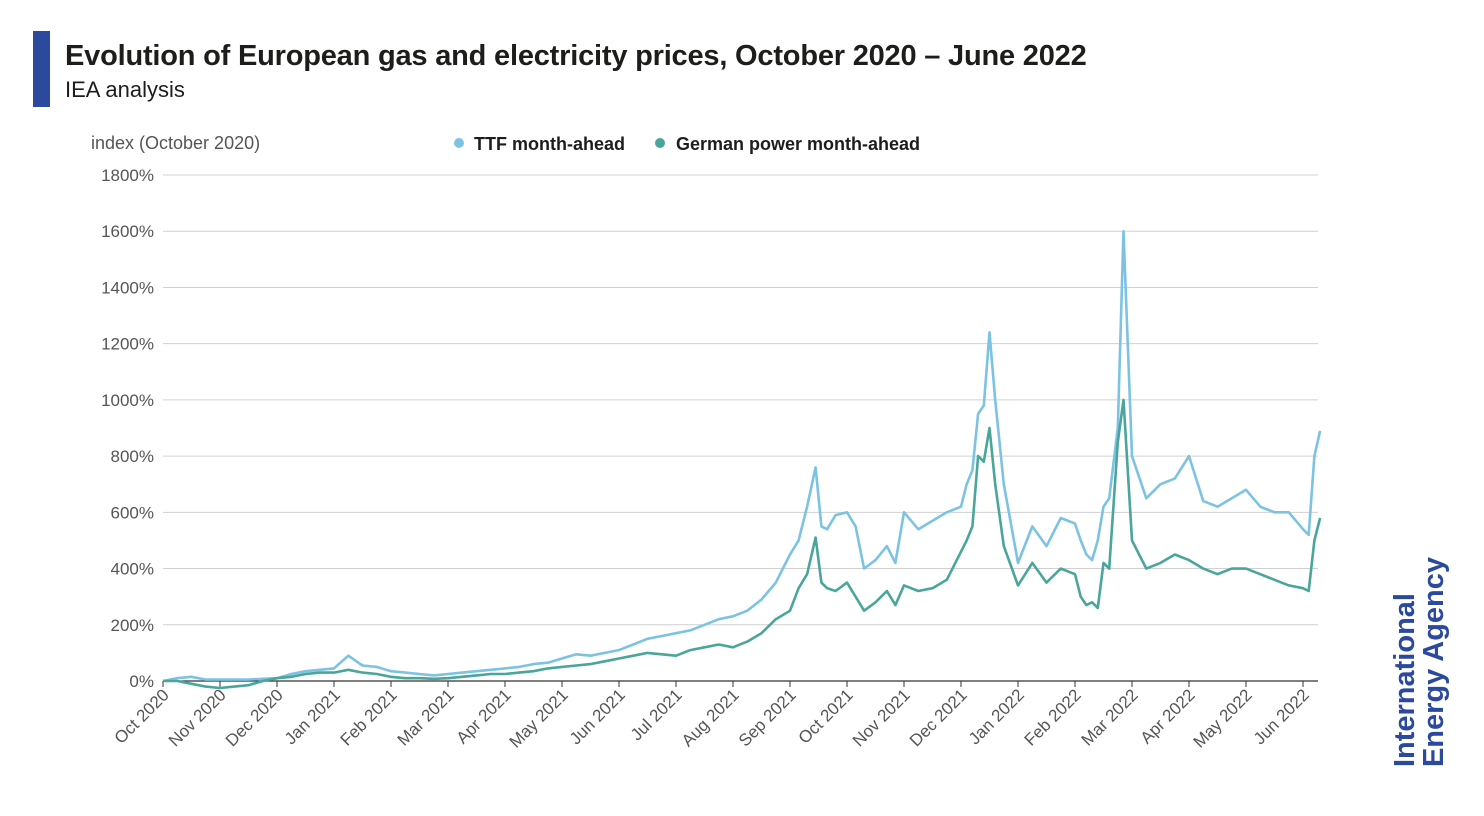  What do you see at coordinates (127, 344) in the screenshot?
I see `y-tick-label: 1200%` at bounding box center [127, 344].